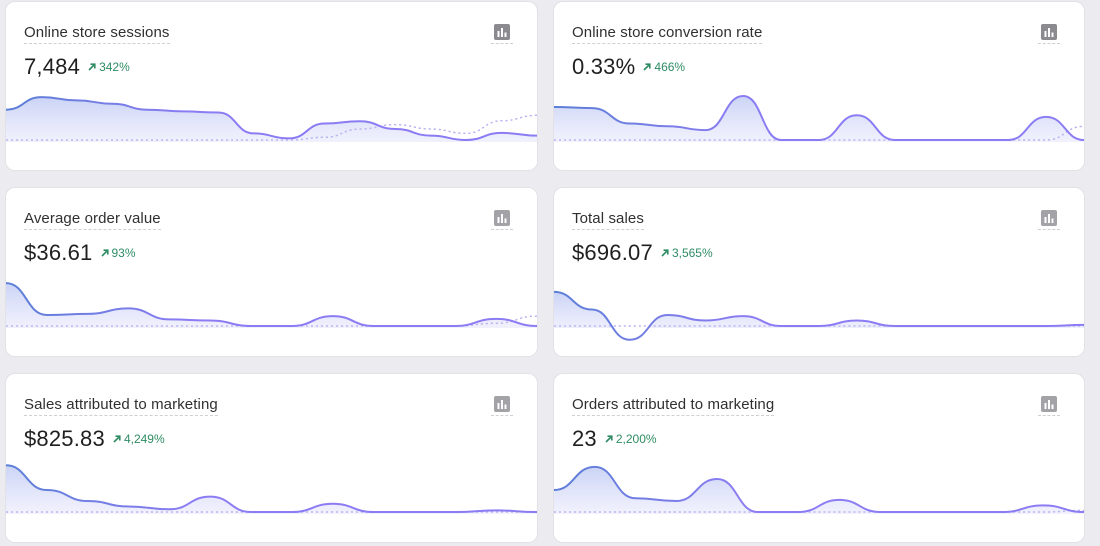 This screenshot has height=546, width=1100. Describe the element at coordinates (58, 252) in the screenshot. I see `metric-value: $36.61` at that location.